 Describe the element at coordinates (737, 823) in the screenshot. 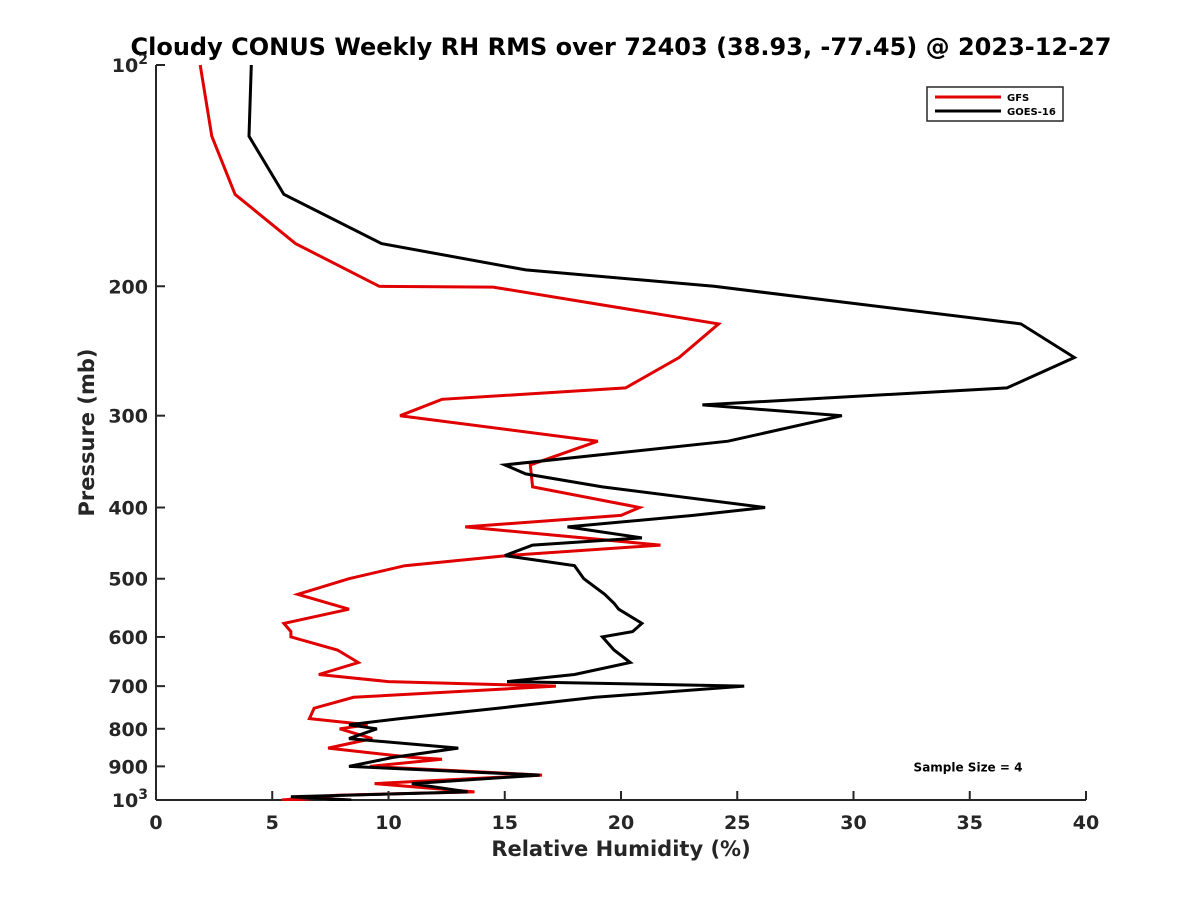

I see `x-tick-label: 25` at that location.